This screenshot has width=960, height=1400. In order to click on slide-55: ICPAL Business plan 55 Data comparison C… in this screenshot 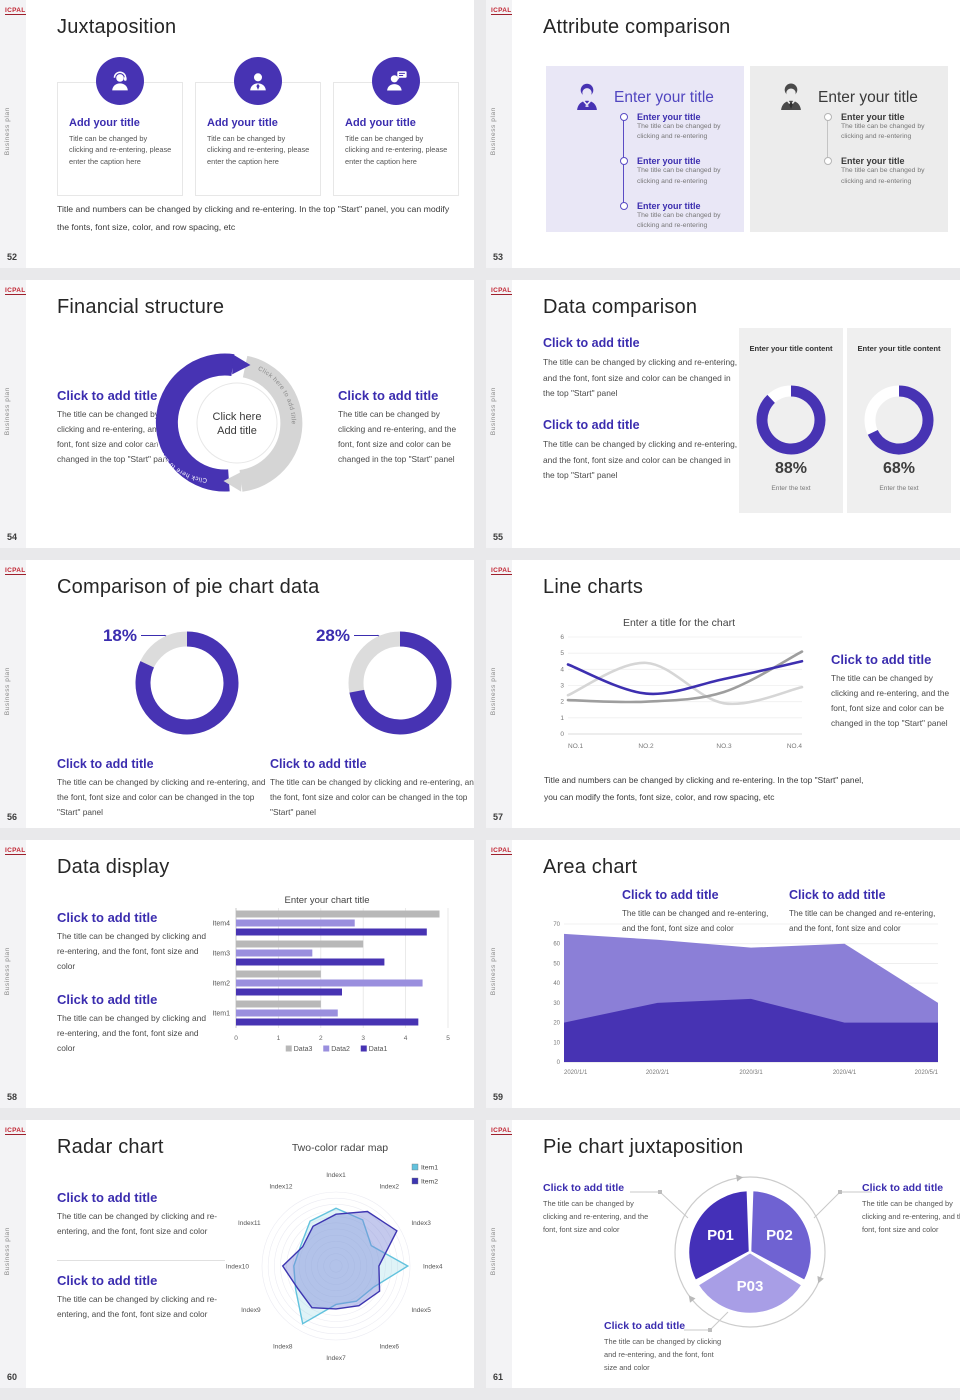, I will do `click(723, 414)`.